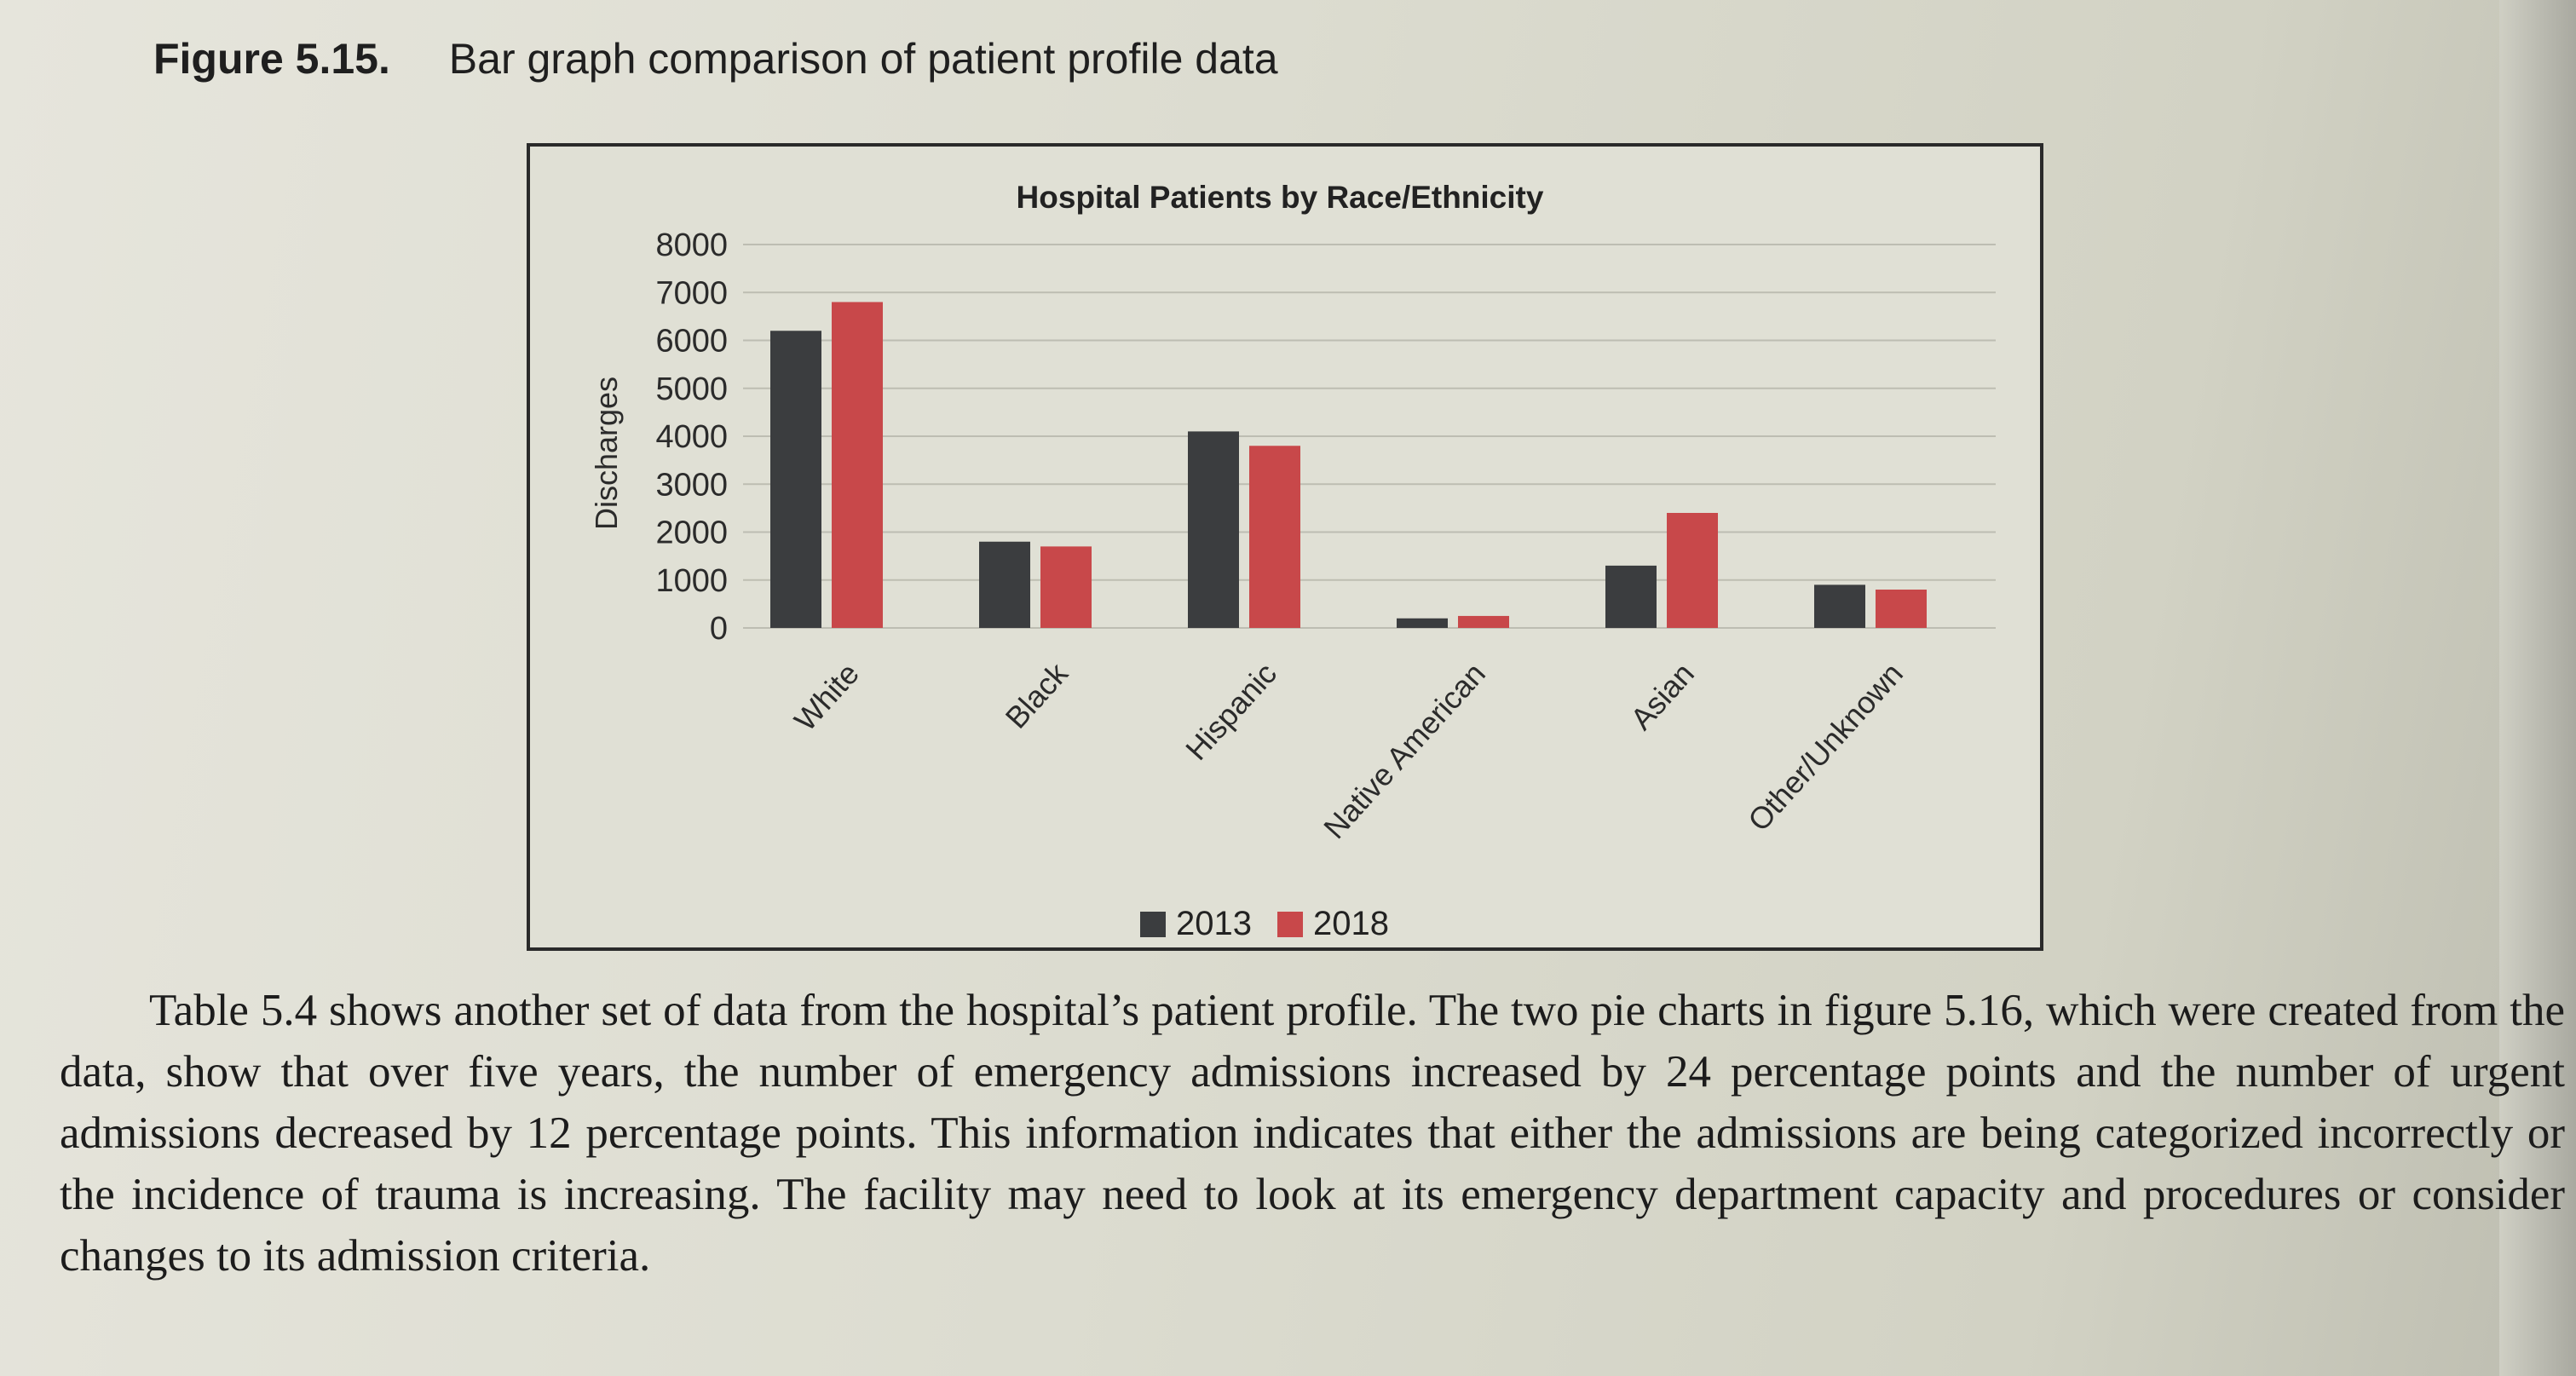 Image resolution: width=2576 pixels, height=1376 pixels. What do you see at coordinates (1422, 623) in the screenshot?
I see `bar-native-american-2013` at bounding box center [1422, 623].